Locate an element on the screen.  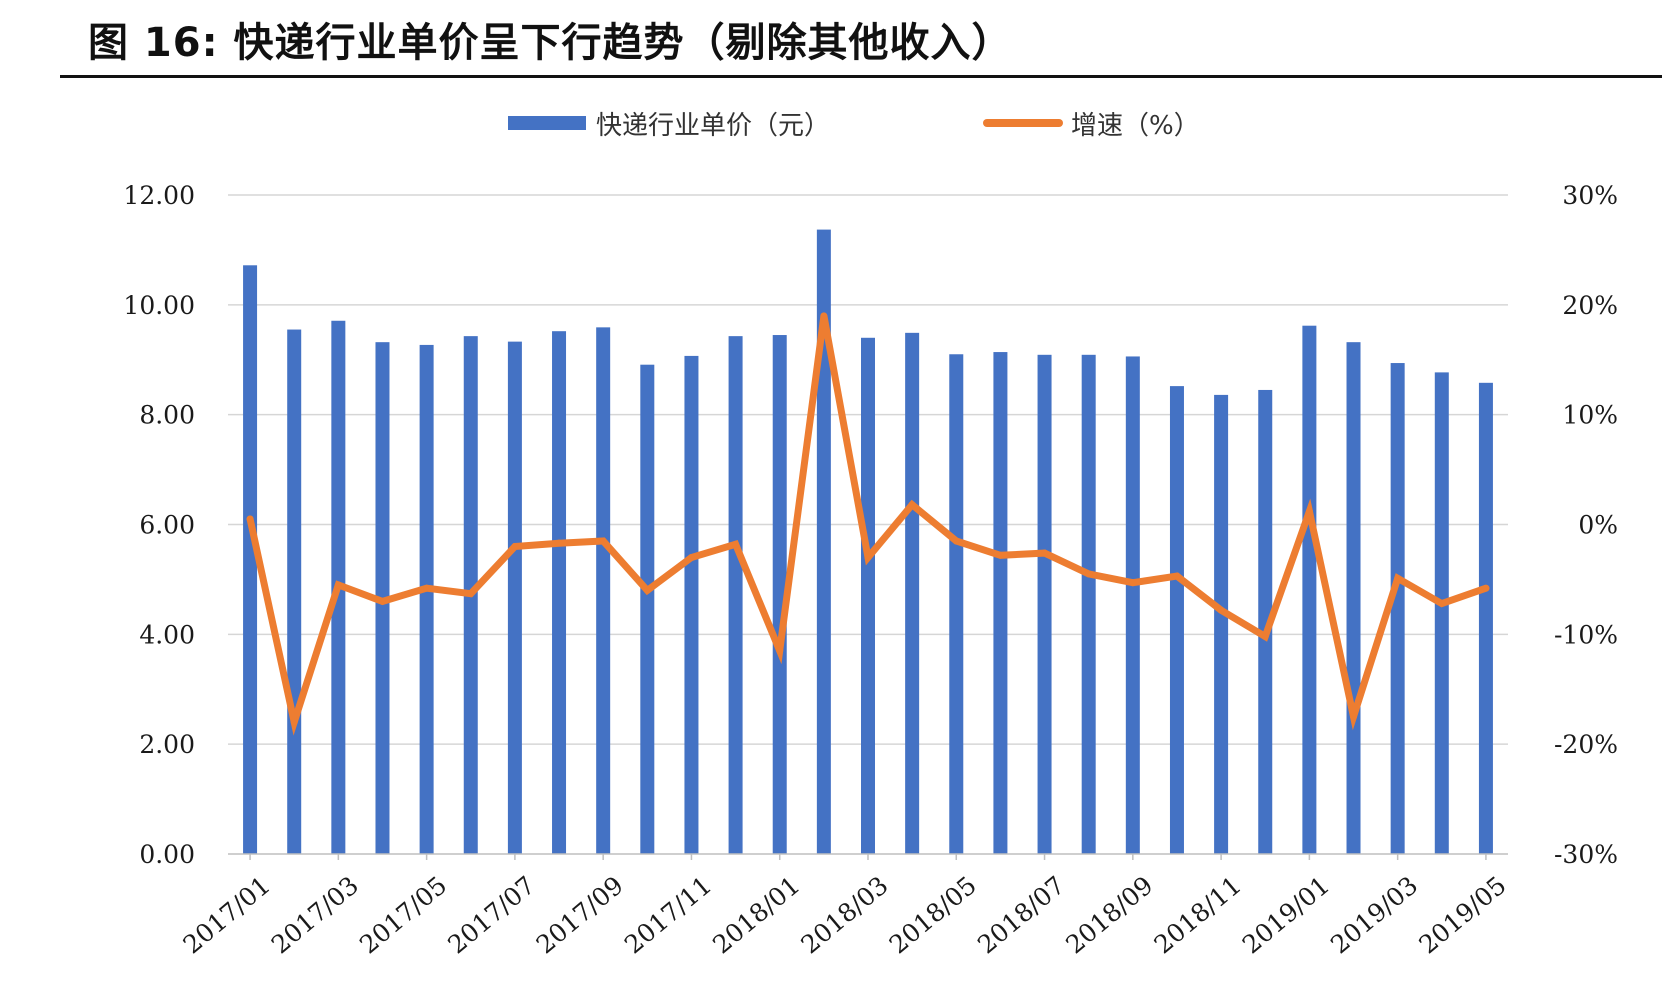
y-left-tick-label: 4.00 is located at coordinates (167, 634).